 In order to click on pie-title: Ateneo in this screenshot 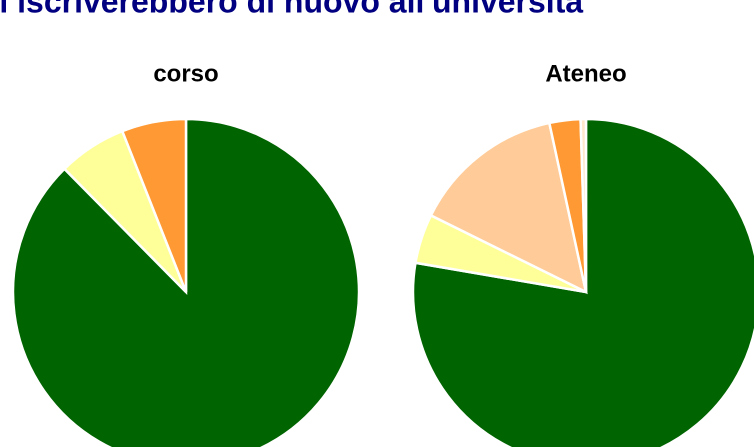, I will do `click(585, 73)`.